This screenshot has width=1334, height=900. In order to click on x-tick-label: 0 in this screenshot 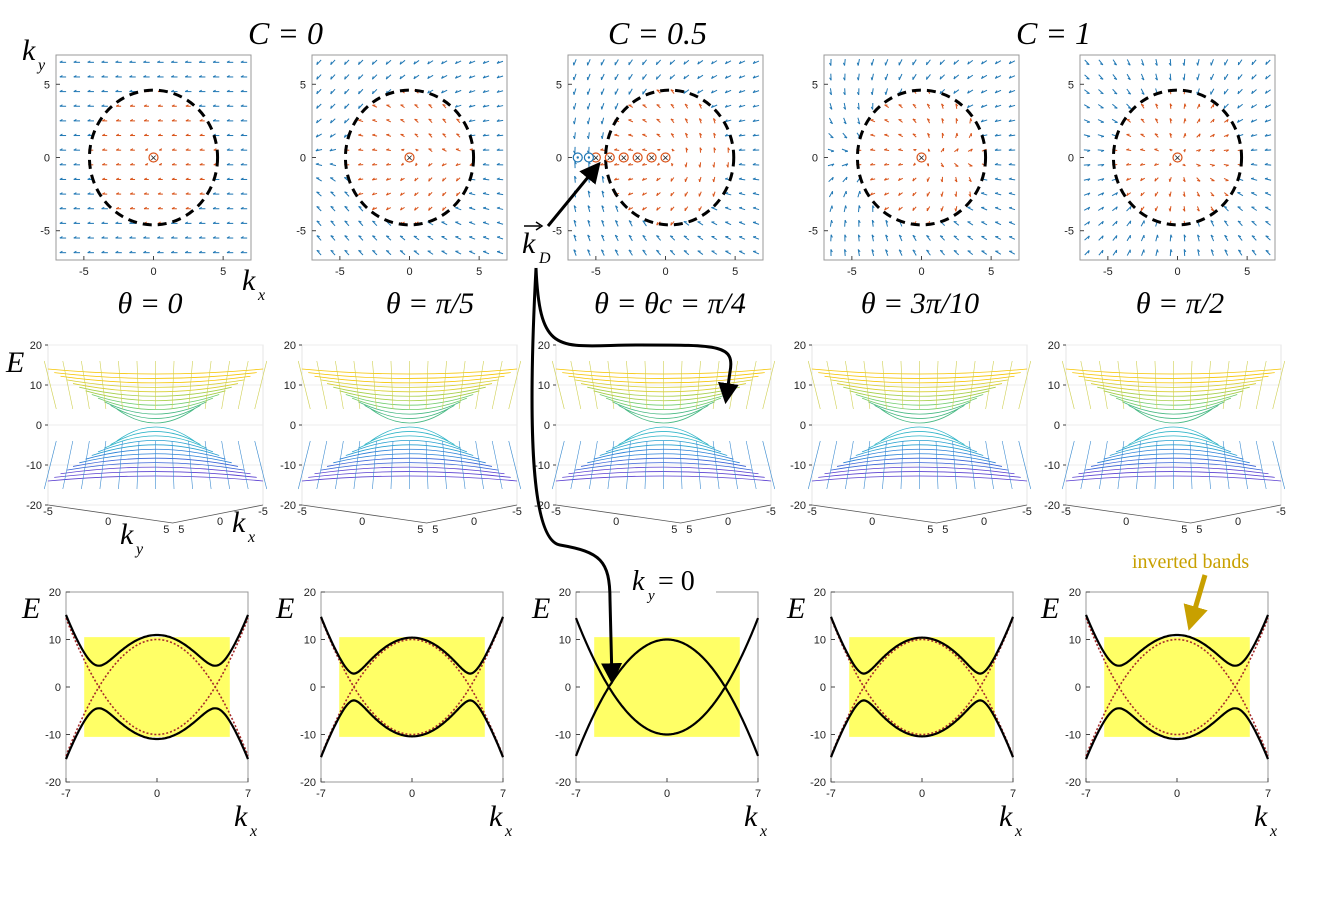, I will do `click(922, 794)`.